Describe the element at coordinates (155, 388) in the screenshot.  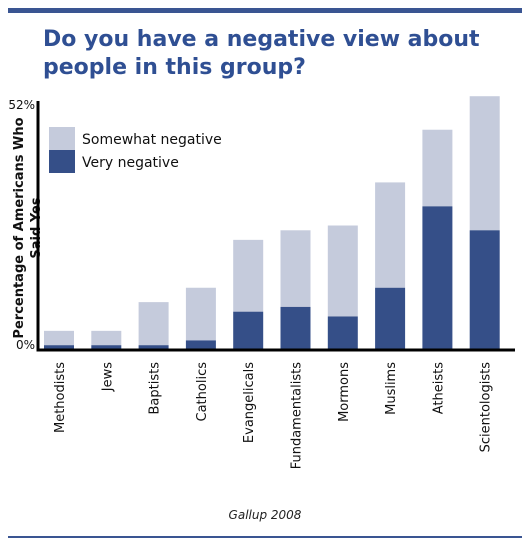
I see `x-tick-label: Baptists` at that location.